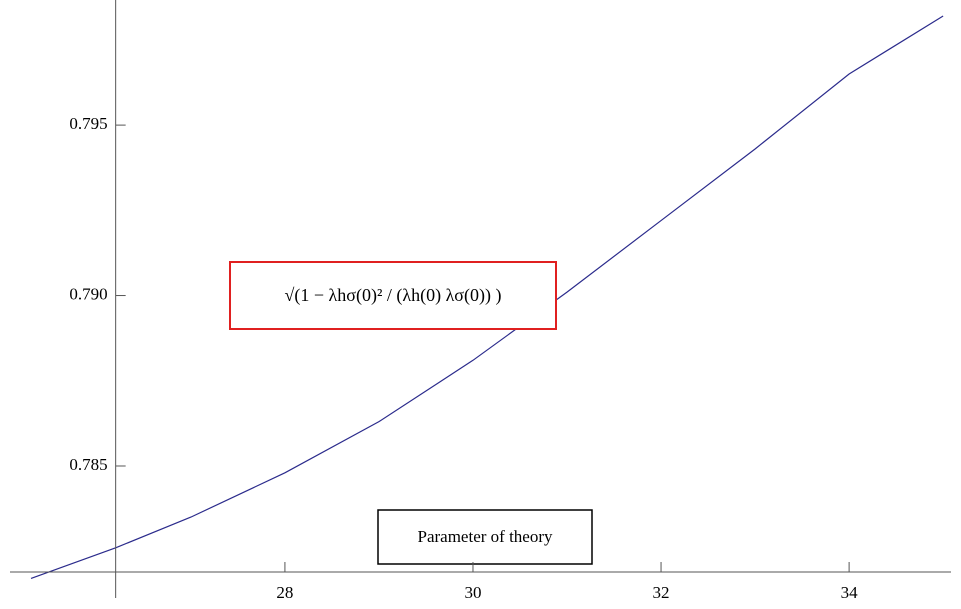 The image size is (961, 609). I want to click on x-axis-label: Parameter of theory, so click(485, 536).